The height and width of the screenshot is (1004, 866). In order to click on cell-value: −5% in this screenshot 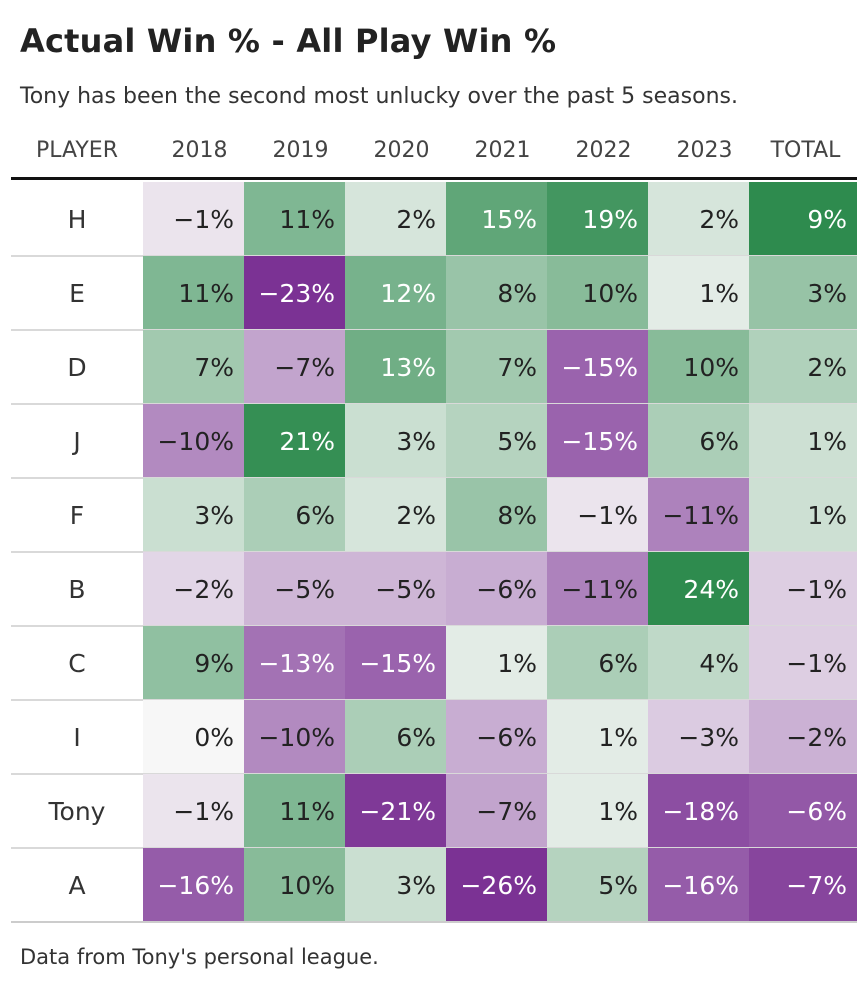, I will do `click(304, 589)`.